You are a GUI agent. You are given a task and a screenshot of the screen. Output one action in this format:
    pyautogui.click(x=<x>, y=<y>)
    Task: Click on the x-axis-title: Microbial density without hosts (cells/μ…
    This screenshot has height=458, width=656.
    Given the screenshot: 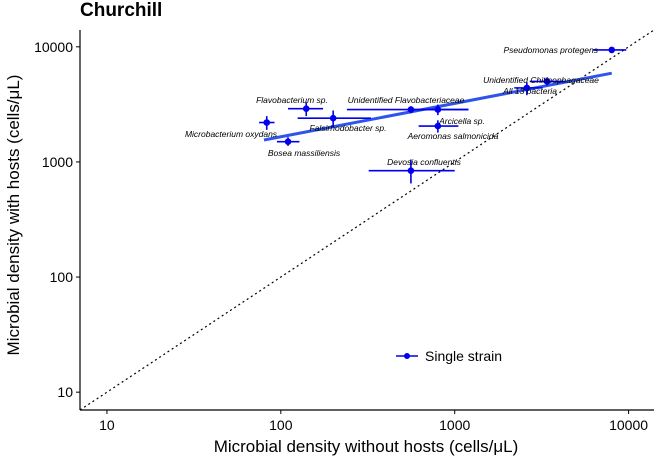 What is the action you would take?
    pyautogui.click(x=366, y=446)
    